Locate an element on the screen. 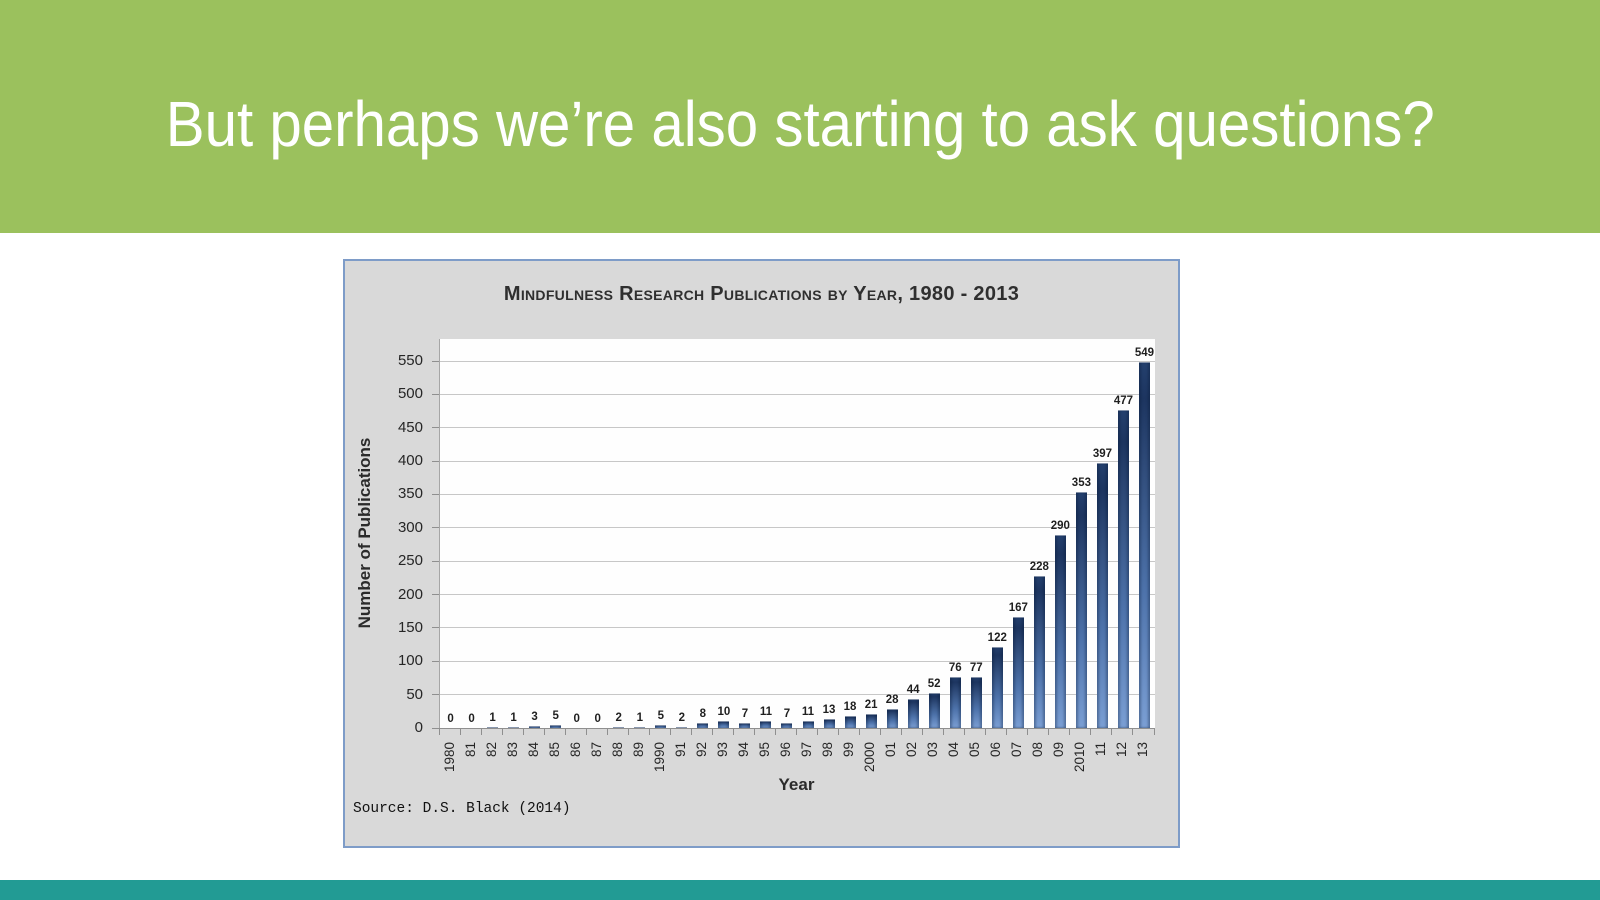 Image resolution: width=1600 pixels, height=900 pixels. bar-value-label: 0 is located at coordinates (471, 719).